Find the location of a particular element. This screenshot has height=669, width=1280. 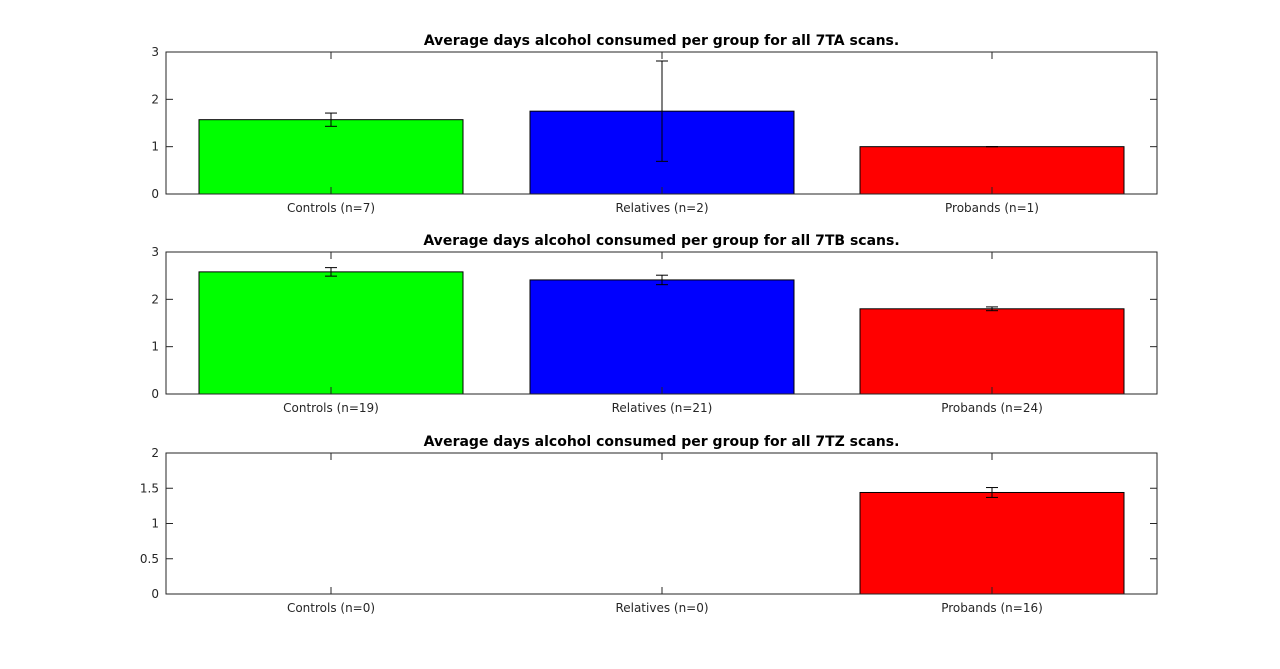

category-label: Probands (n=16) is located at coordinates (992, 608).